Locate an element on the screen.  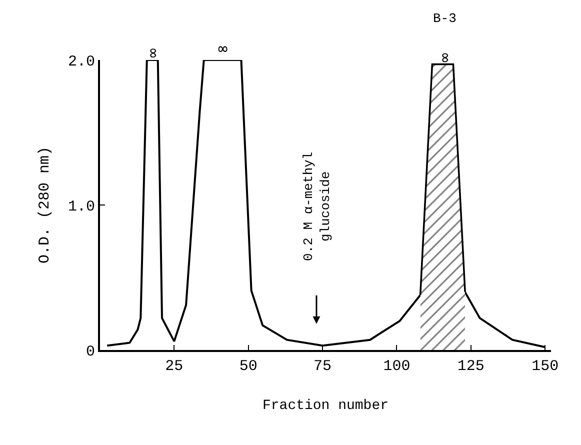
y-tick-label: 1.0 is located at coordinates (81, 207).